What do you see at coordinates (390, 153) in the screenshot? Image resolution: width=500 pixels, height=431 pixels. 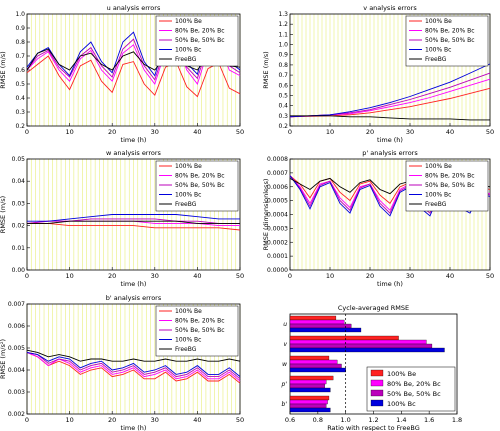 I see `chart-title: p' analysis errors` at bounding box center [390, 153].